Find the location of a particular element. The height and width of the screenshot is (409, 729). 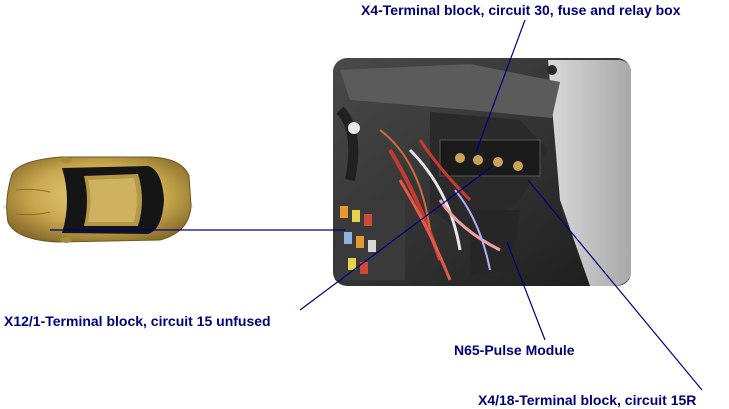

label-n65-pulse-module: N65-Pulse Module is located at coordinates (514, 350).